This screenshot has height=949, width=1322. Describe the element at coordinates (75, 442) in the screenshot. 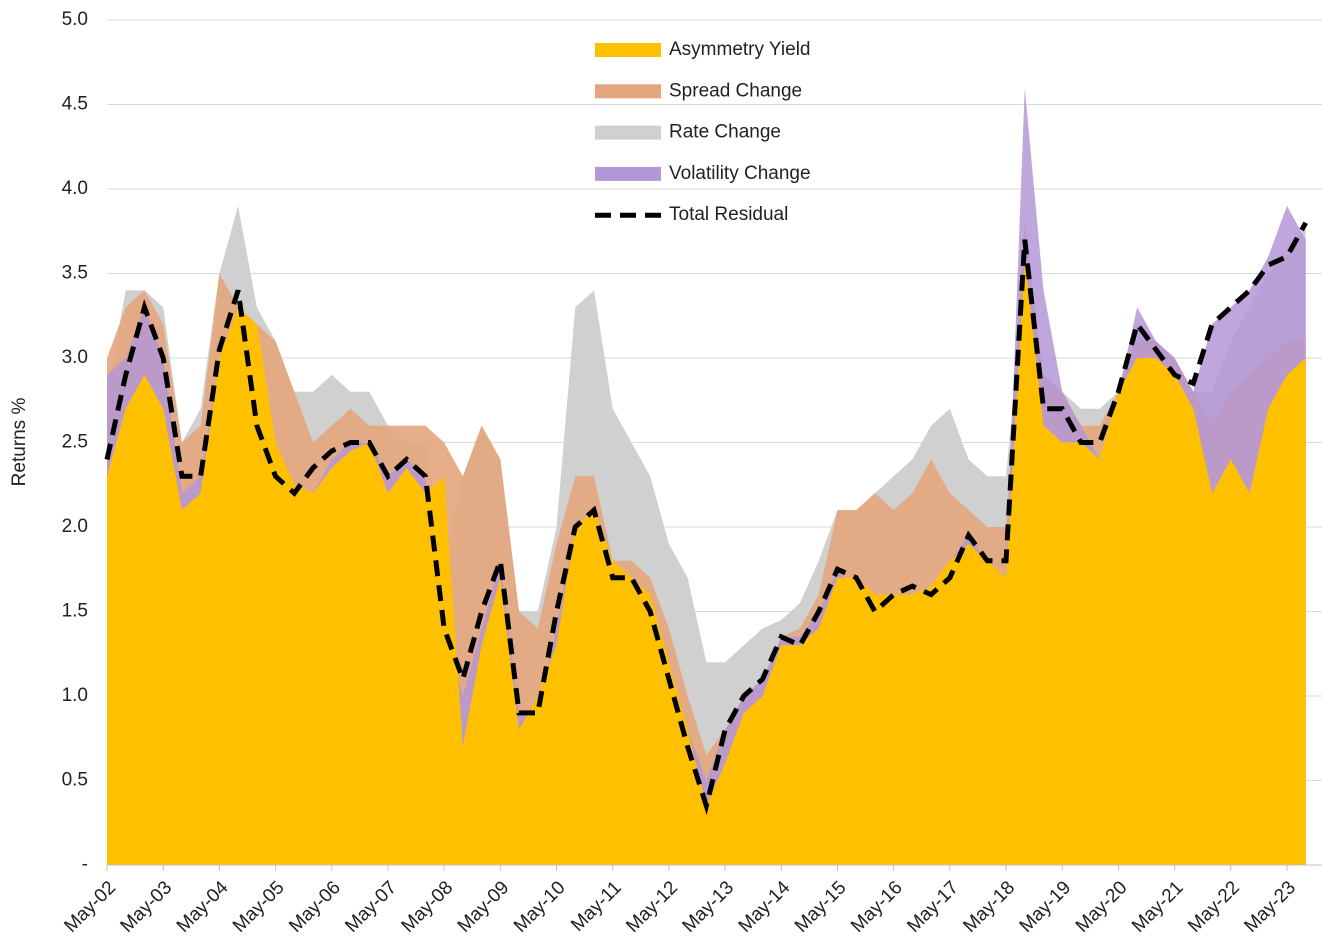

I see `y-tick-label: 2.5` at that location.